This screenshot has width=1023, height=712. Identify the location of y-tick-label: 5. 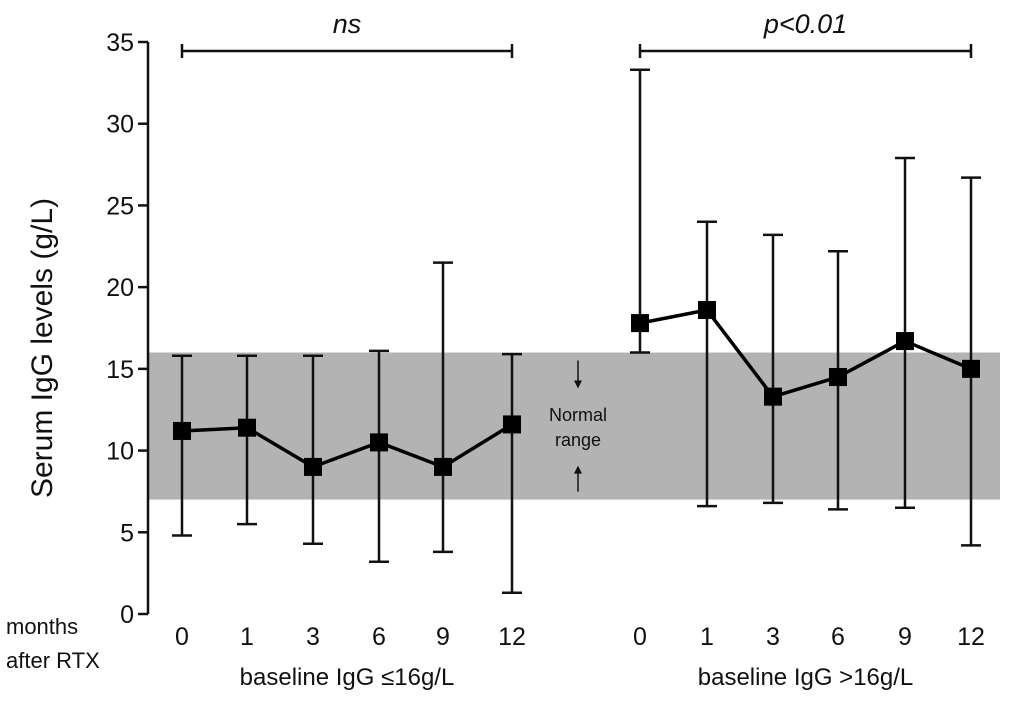
(127, 533).